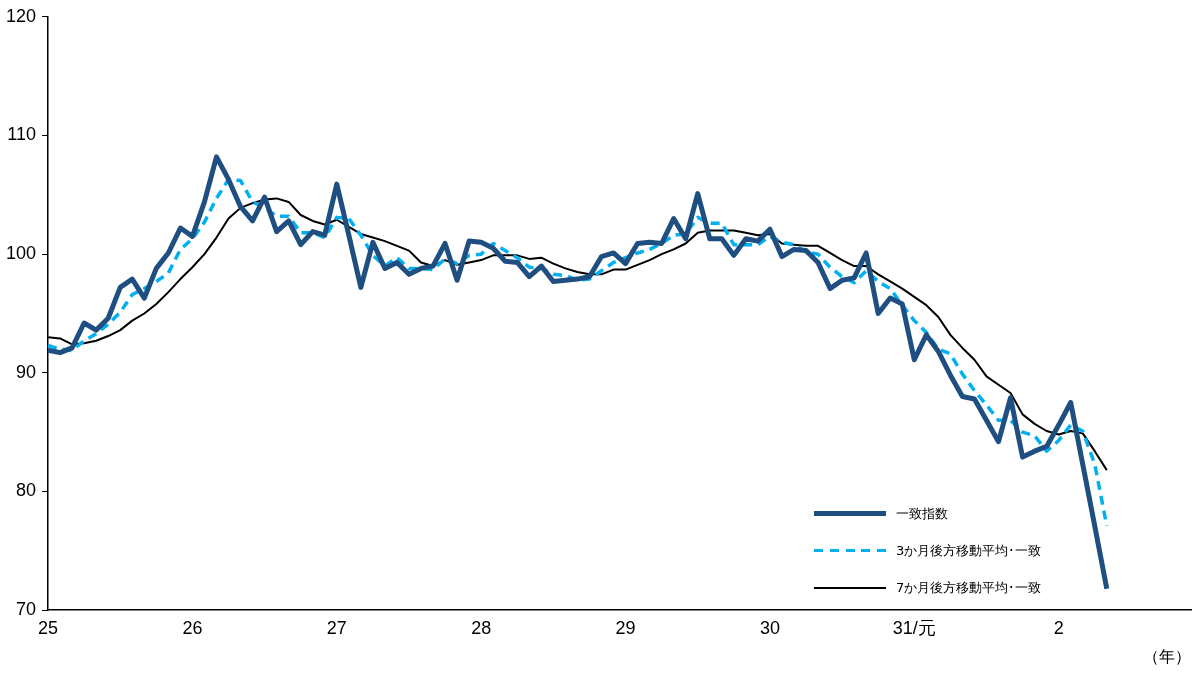  I want to click on x-tick-label: 29, so click(625, 627).